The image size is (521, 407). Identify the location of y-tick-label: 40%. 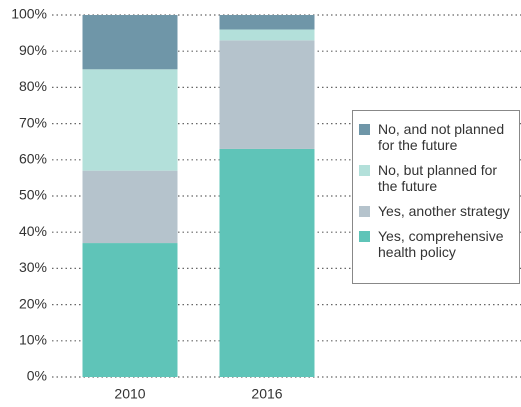
(33, 231).